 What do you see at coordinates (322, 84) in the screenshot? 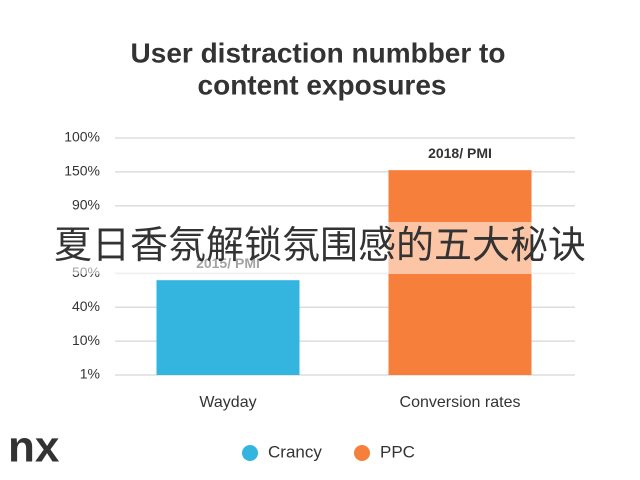
I see `chart-title: content exposures` at bounding box center [322, 84].